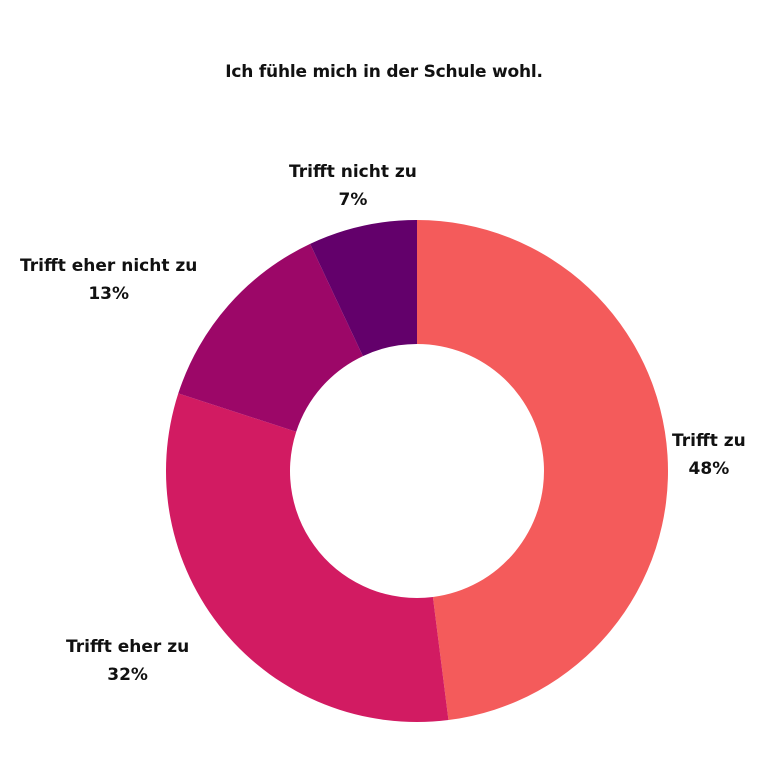 This screenshot has width=768, height=768. I want to click on label-trifft-eher-nicht-zu-value: 13%, so click(109, 294).